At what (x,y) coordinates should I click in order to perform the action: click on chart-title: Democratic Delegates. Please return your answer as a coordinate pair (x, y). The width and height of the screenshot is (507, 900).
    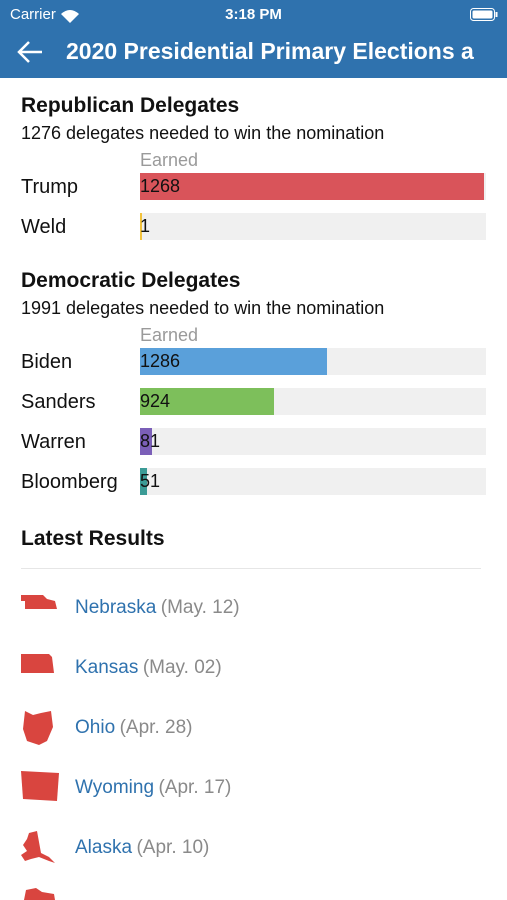
    Looking at the image, I should click on (131, 280).